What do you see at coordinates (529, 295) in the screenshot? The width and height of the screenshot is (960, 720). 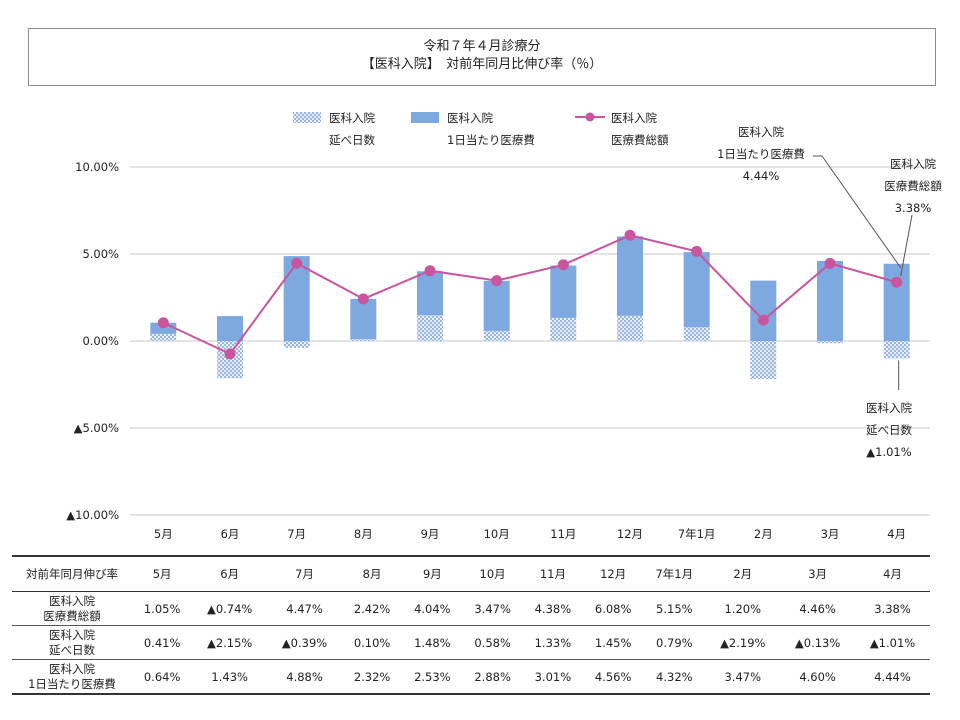 I see `line-total` at bounding box center [529, 295].